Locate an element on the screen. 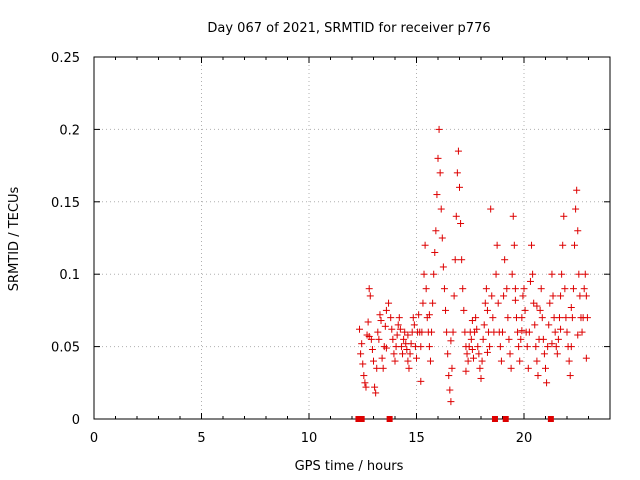  y-tick-label: 0.15 is located at coordinates (65, 203).